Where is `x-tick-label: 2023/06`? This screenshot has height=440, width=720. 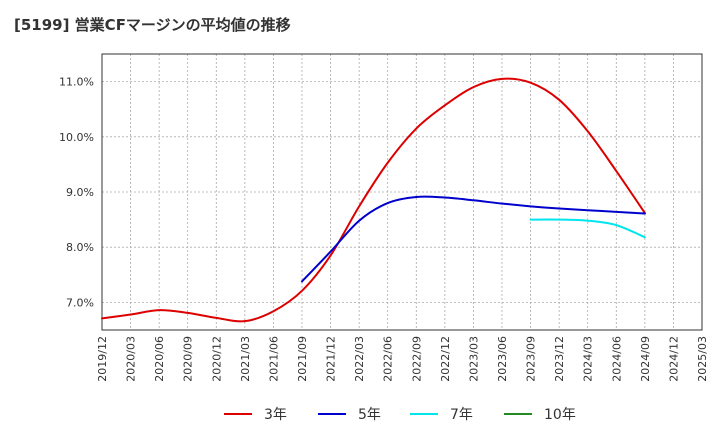 x-tick-label: 2023/06 is located at coordinates (502, 359).